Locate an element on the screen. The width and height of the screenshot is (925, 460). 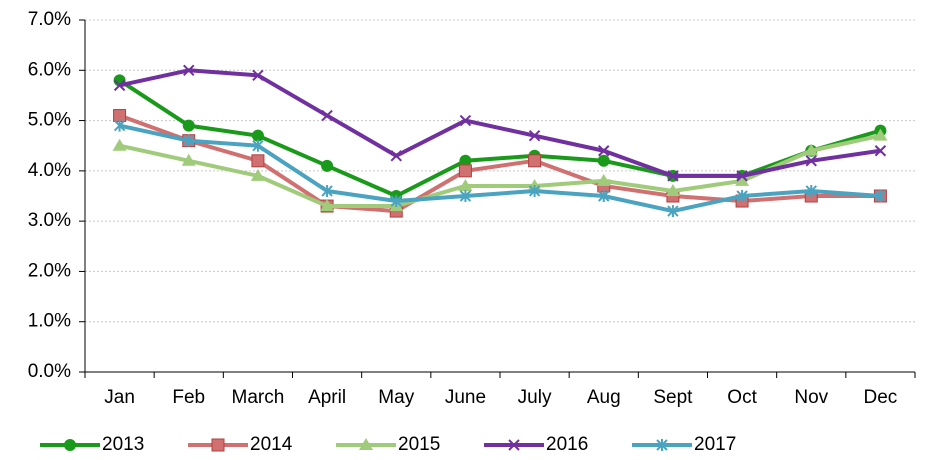
y-tick-label: 1.0% is located at coordinates (49, 321).